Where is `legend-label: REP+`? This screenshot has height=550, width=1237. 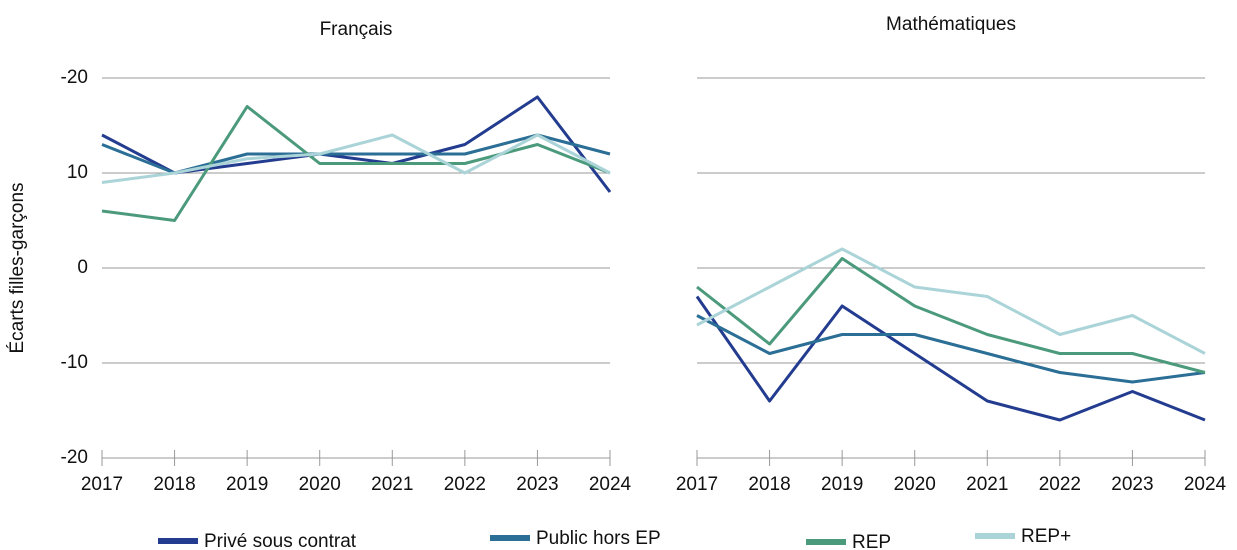 legend-label: REP+ is located at coordinates (1046, 536).